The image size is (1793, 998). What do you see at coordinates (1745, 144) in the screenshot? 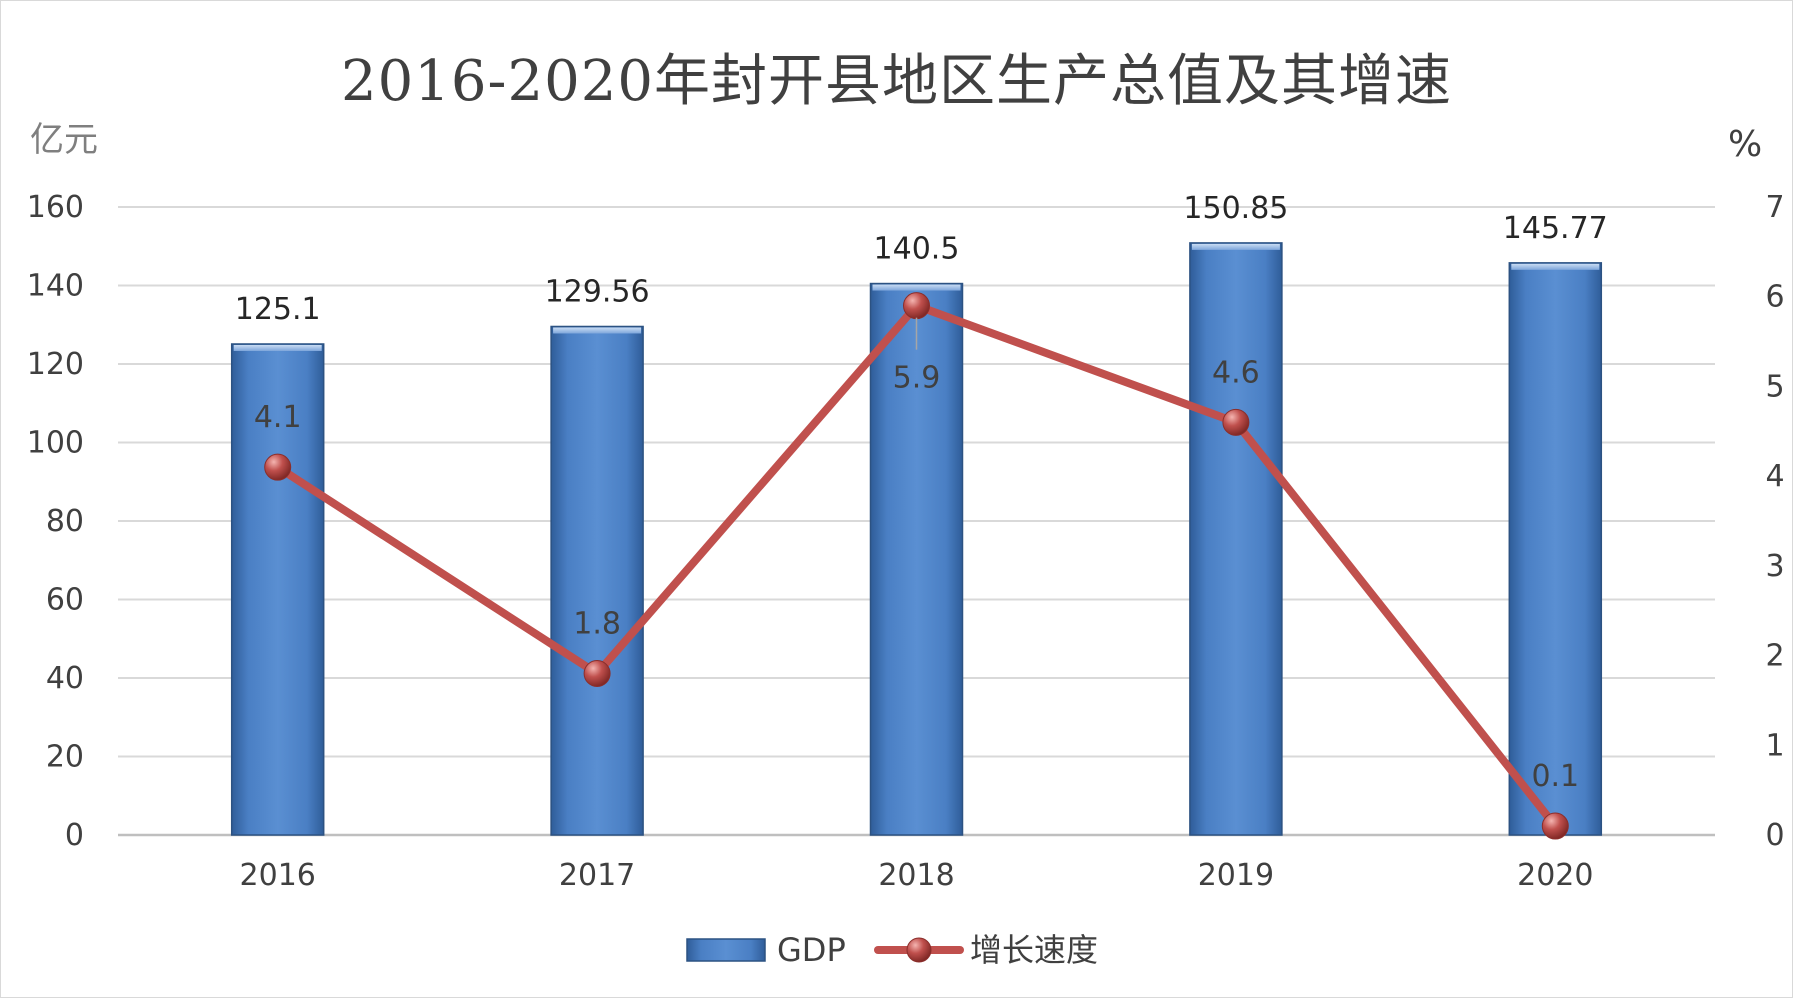
I see `y-axis-right-unit: %` at bounding box center [1745, 144].